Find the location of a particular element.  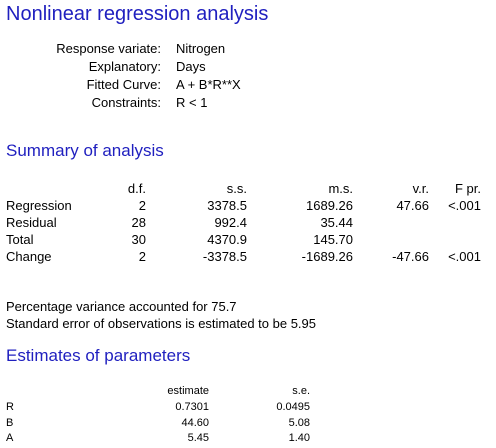

model-value: Nitrogen is located at coordinates (201, 48).